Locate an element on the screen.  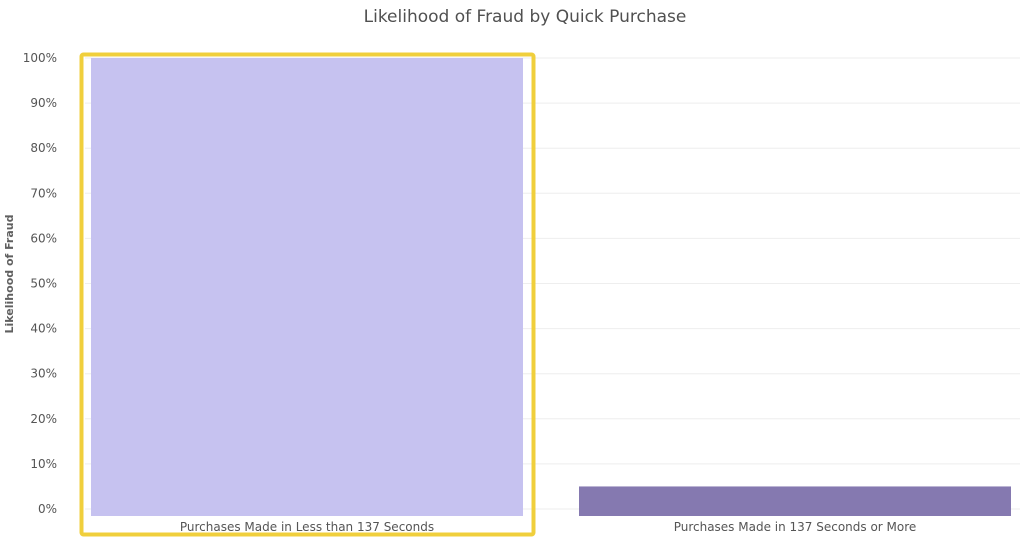
y-tick-label: 100% is located at coordinates (40, 58).